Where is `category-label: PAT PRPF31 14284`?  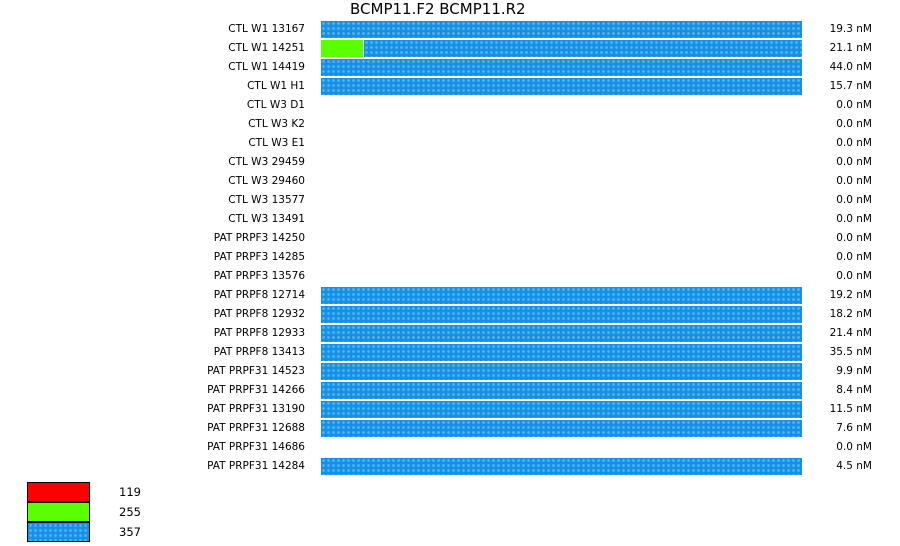 category-label: PAT PRPF31 14284 is located at coordinates (256, 466).